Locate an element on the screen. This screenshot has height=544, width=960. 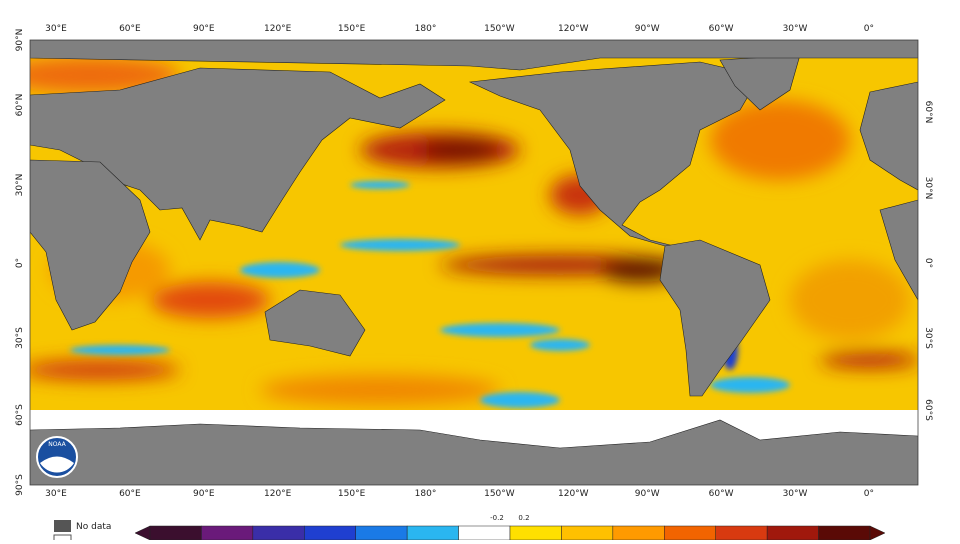
swatch is located at coordinates (62, 539).